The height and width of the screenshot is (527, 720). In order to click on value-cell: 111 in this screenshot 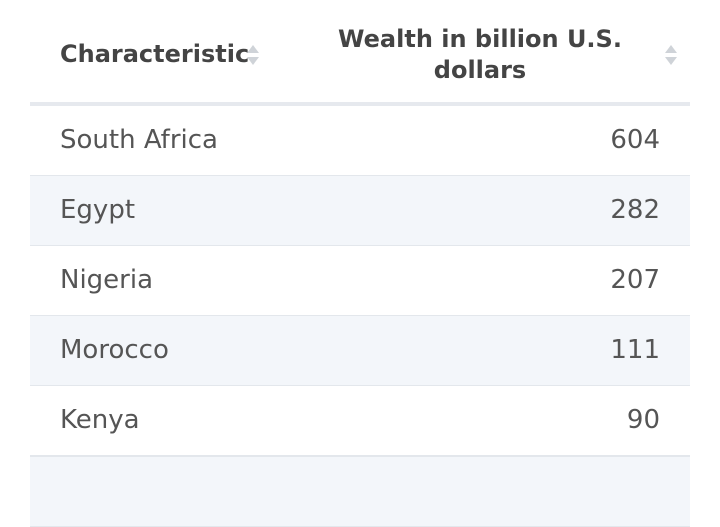, I will do `click(635, 350)`.